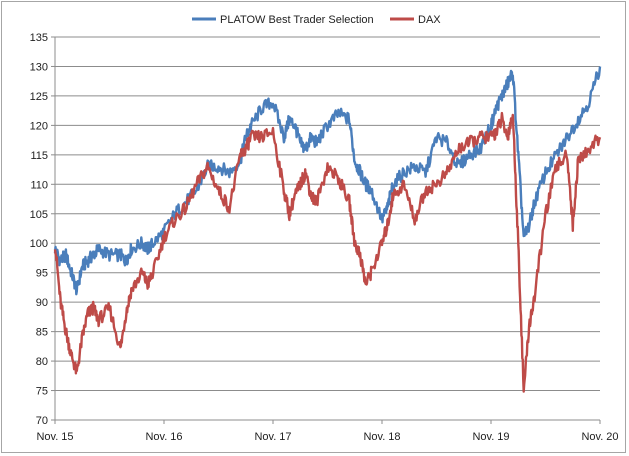 The height and width of the screenshot is (456, 629). I want to click on y-tick-label: 110, so click(39, 185).